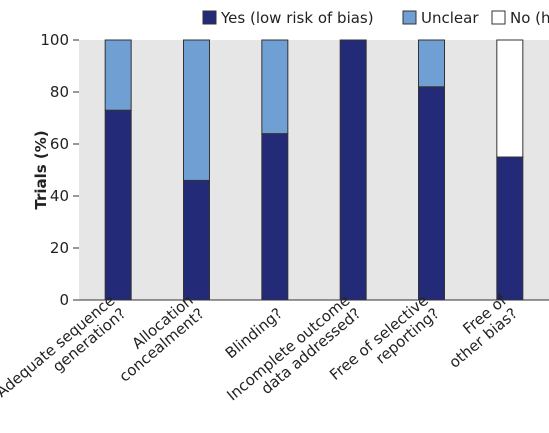 The height and width of the screenshot is (433, 549). What do you see at coordinates (293, 354) in the screenshot?
I see `x-tick-label: Incomplete outcomedata addressed?` at bounding box center [293, 354].